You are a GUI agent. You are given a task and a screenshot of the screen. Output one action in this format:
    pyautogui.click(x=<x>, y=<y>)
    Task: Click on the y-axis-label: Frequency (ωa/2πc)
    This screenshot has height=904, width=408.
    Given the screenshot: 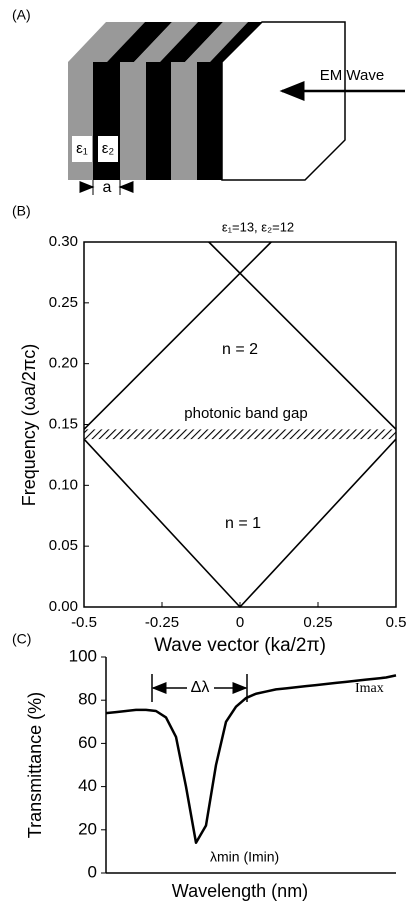 What is the action you would take?
    pyautogui.click(x=29, y=425)
    